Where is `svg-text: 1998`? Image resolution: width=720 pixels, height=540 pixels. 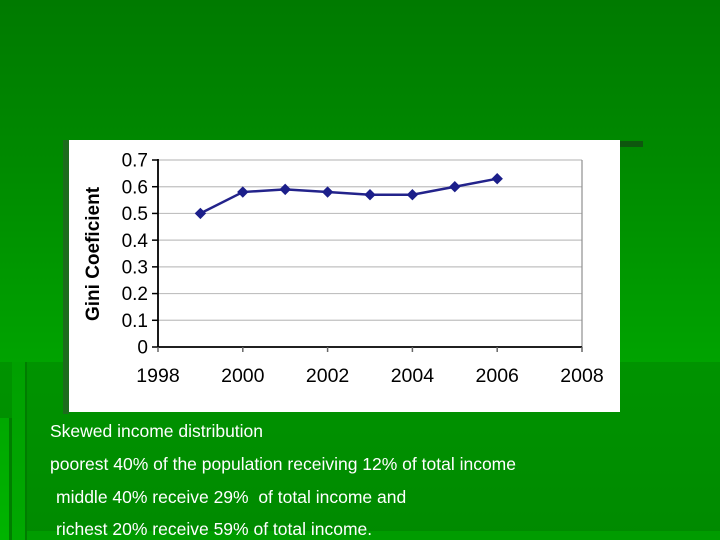 svg-text: 1998 is located at coordinates (157, 376).